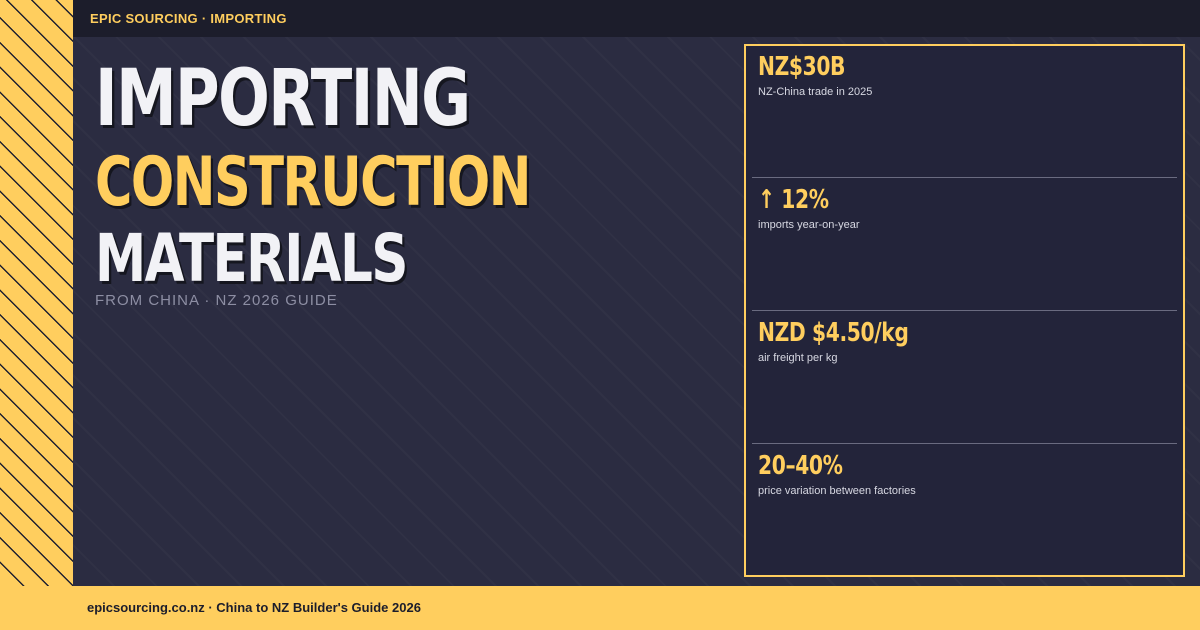 This screenshot has width=1200, height=630. What do you see at coordinates (188, 18) in the screenshot?
I see `header-label: EPIC SOURCING · IMPORTING` at bounding box center [188, 18].